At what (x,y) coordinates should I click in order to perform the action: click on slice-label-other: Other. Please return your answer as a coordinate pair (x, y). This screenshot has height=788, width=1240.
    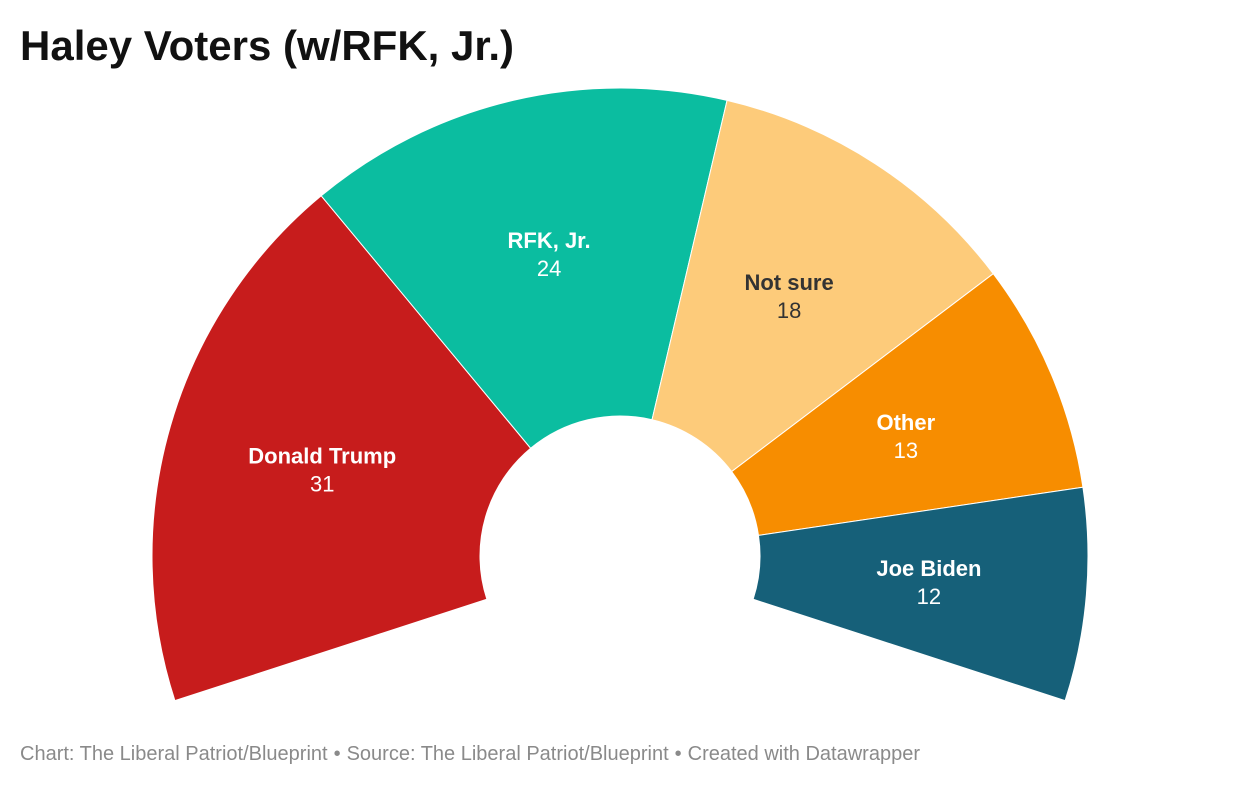
    Looking at the image, I should click on (905, 422).